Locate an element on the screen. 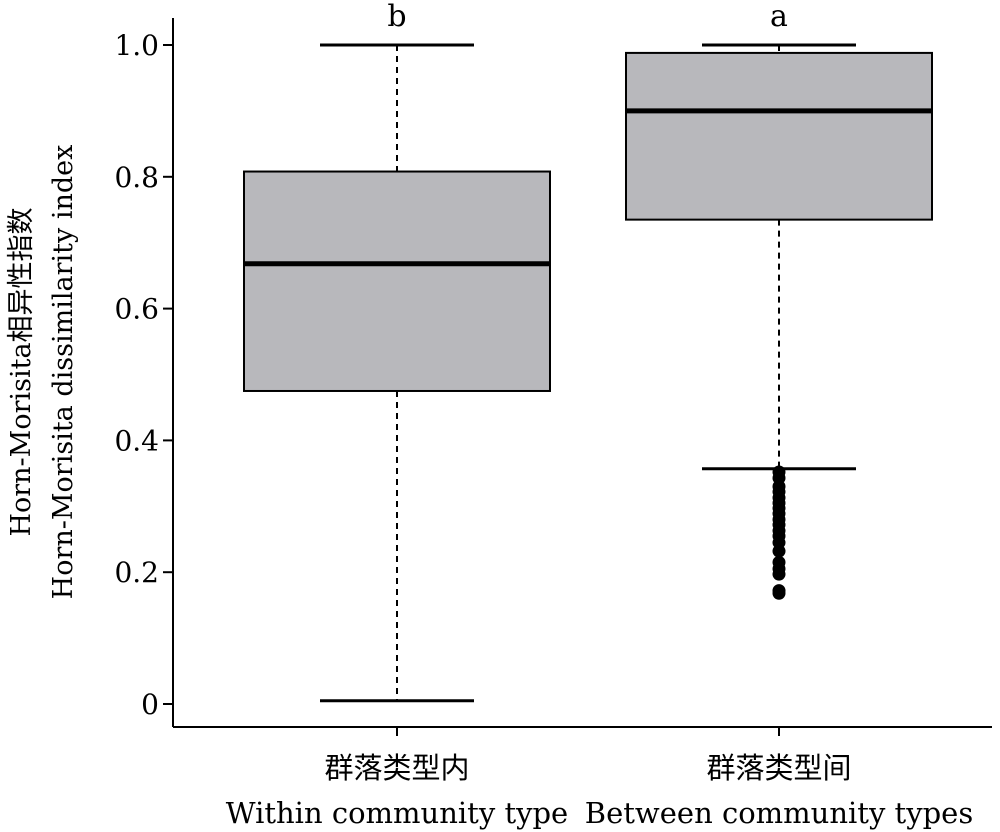 The width and height of the screenshot is (1000, 832). y-tick-label: 0.6 is located at coordinates (136, 309).